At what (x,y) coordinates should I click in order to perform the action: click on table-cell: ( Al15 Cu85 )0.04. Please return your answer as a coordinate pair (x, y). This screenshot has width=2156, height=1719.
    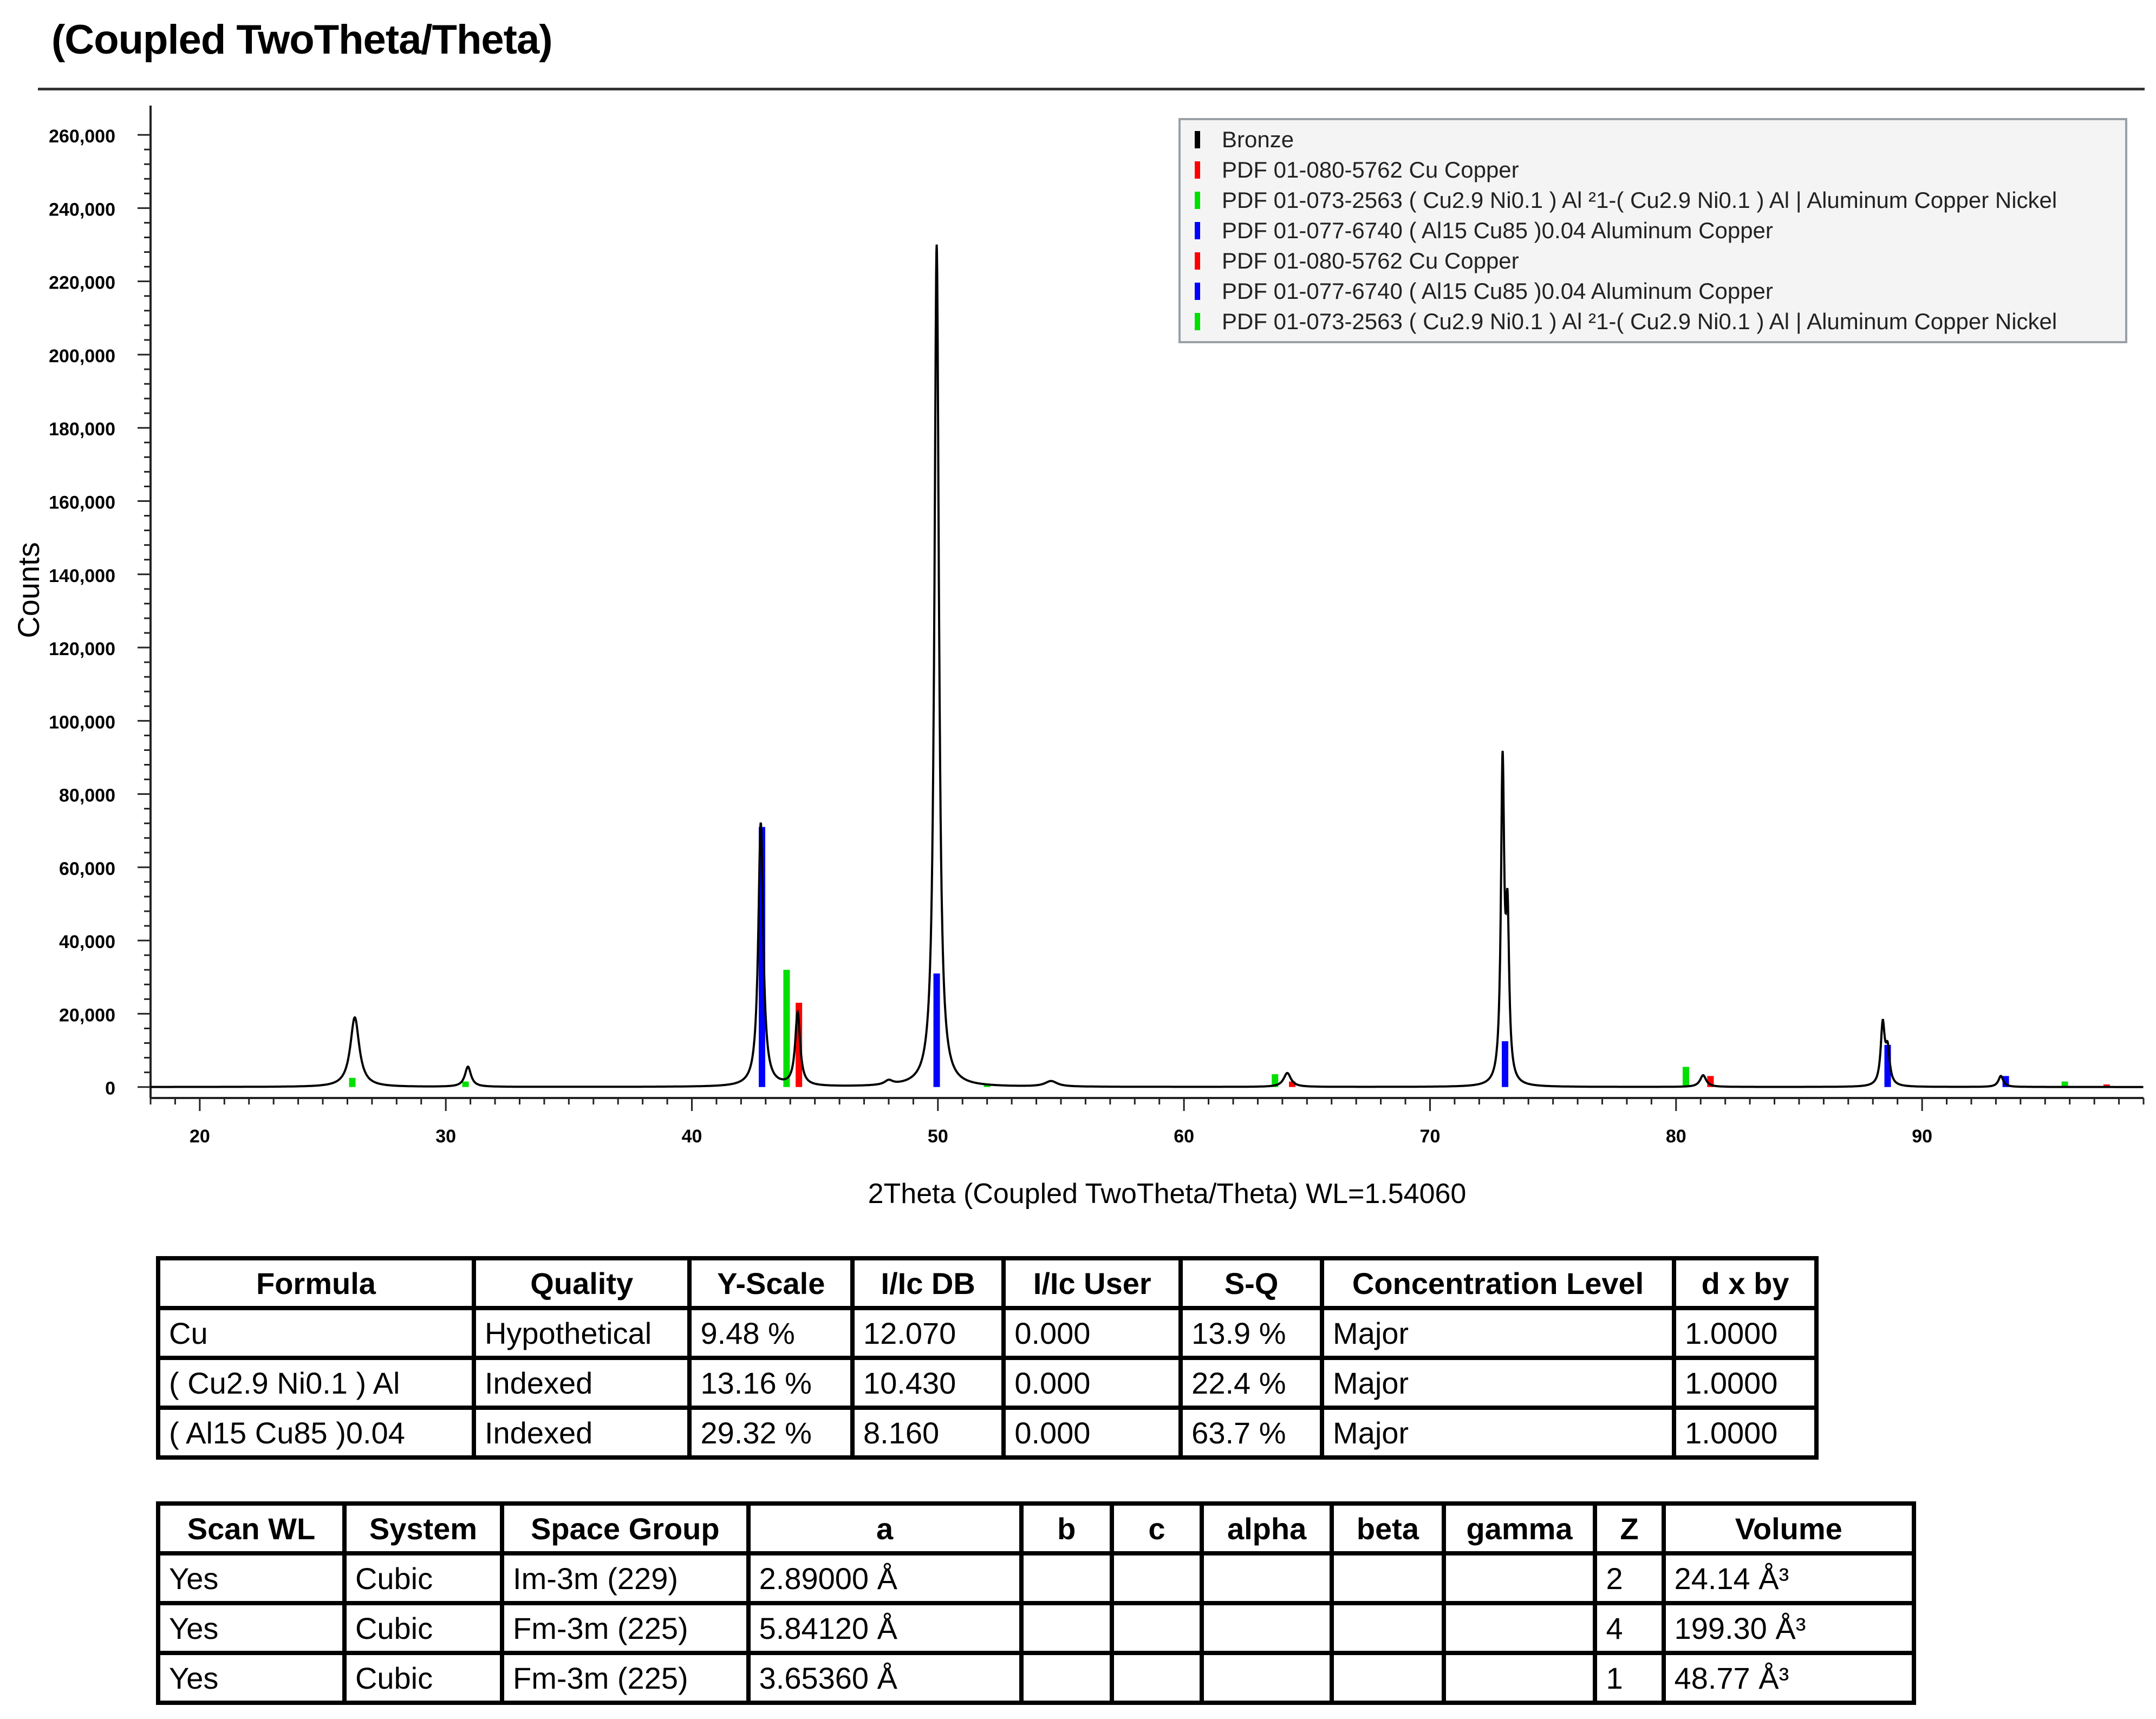
    Looking at the image, I should click on (316, 1433).